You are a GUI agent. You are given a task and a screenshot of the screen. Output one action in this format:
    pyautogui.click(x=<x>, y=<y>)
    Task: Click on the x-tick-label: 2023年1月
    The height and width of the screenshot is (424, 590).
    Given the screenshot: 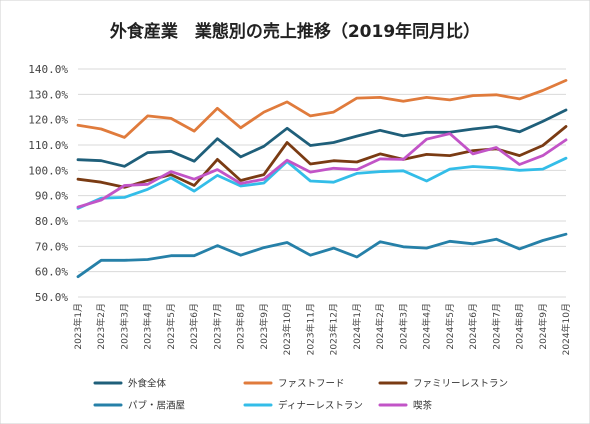 What is the action you would take?
    pyautogui.click(x=78, y=326)
    